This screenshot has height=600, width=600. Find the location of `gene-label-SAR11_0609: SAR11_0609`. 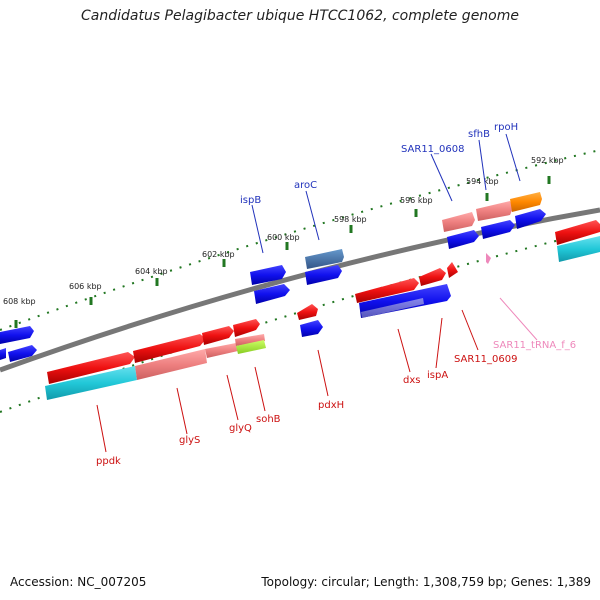

gene-label-SAR11_0609: SAR11_0609 is located at coordinates (486, 359).